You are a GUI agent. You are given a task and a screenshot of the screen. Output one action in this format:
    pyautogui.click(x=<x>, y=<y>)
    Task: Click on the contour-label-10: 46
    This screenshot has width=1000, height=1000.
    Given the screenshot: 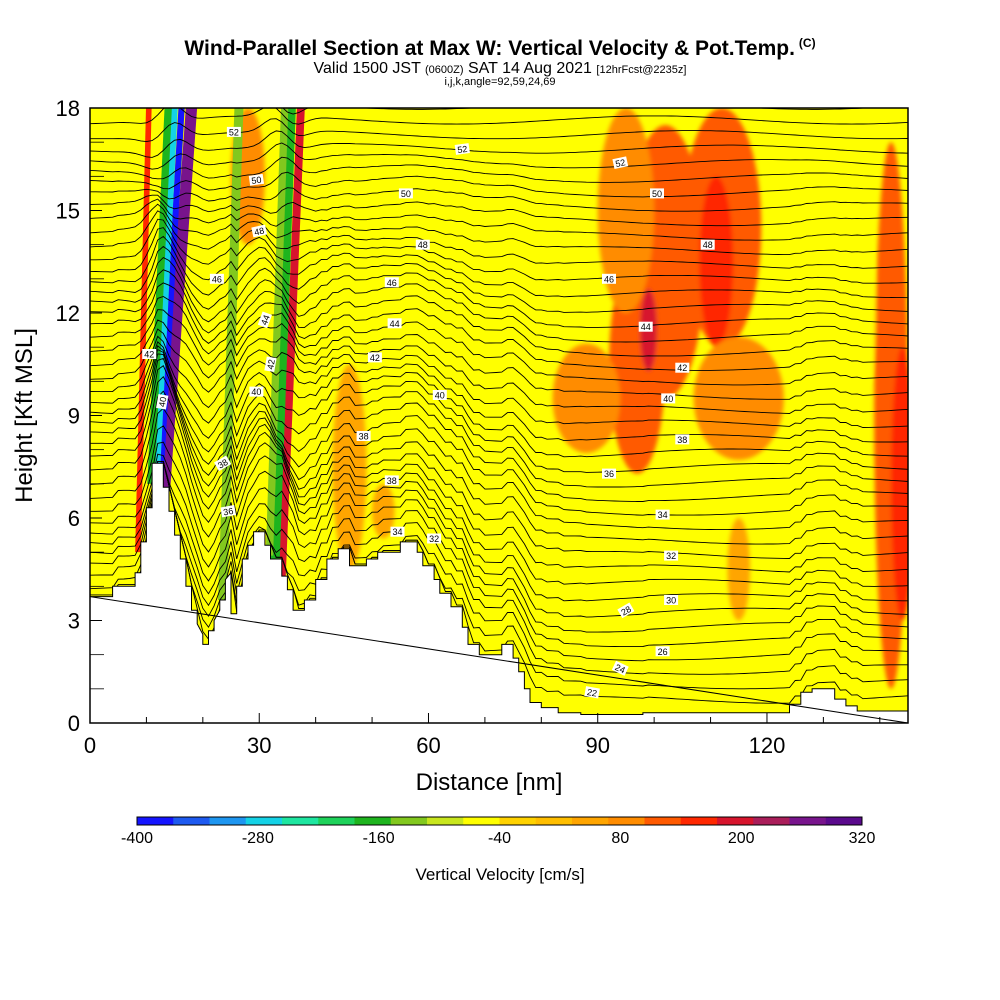 What is the action you would take?
    pyautogui.click(x=391, y=282)
    